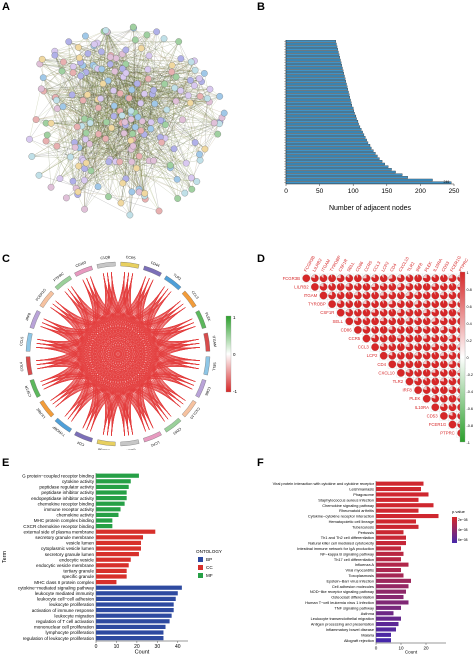 Image resolution: width=474 pixels, height=654 pixels. I want to click on y-axis-label: Term, so click(5, 556).